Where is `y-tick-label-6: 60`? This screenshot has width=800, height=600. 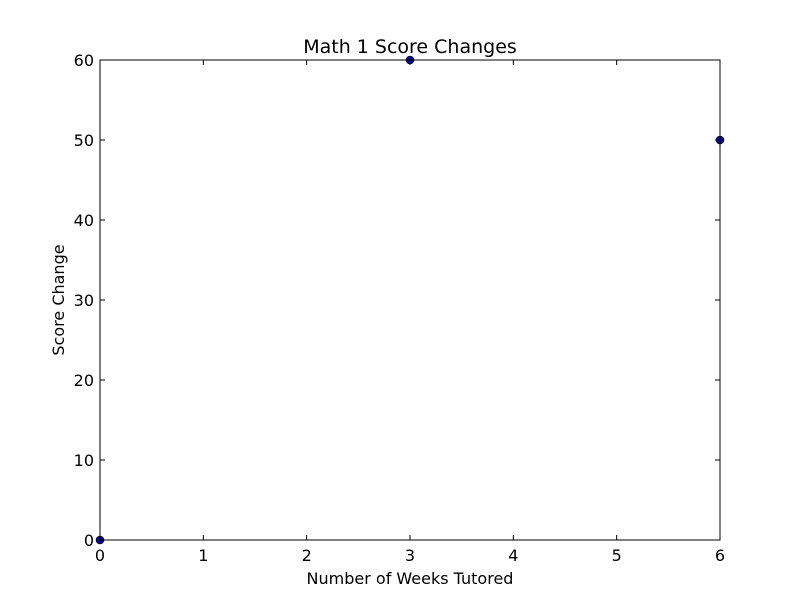
y-tick-label-6: 60 is located at coordinates (84, 60).